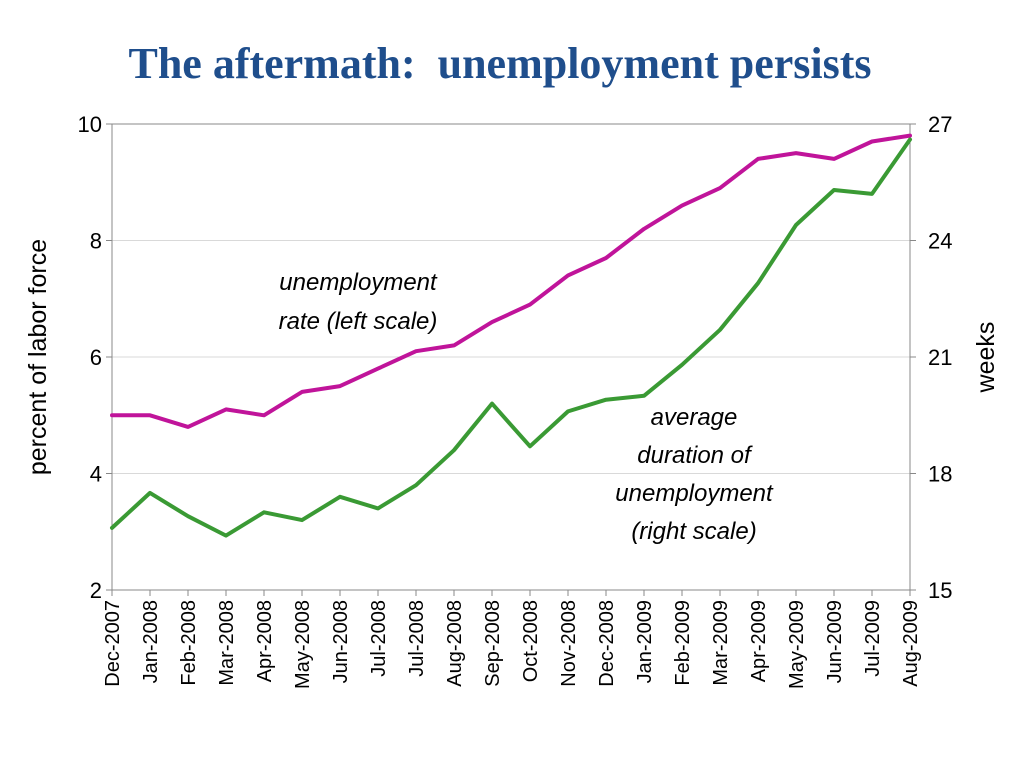 This screenshot has width=1024, height=768. I want to click on y2-tick-label-3: 24, so click(940, 241).